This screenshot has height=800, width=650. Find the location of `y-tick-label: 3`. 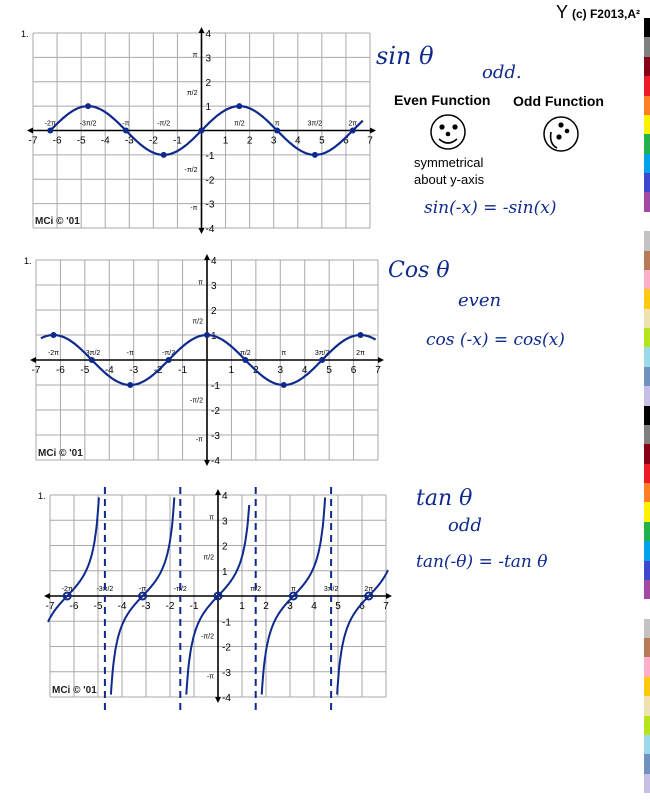

y-tick-label: 3 is located at coordinates (214, 286).